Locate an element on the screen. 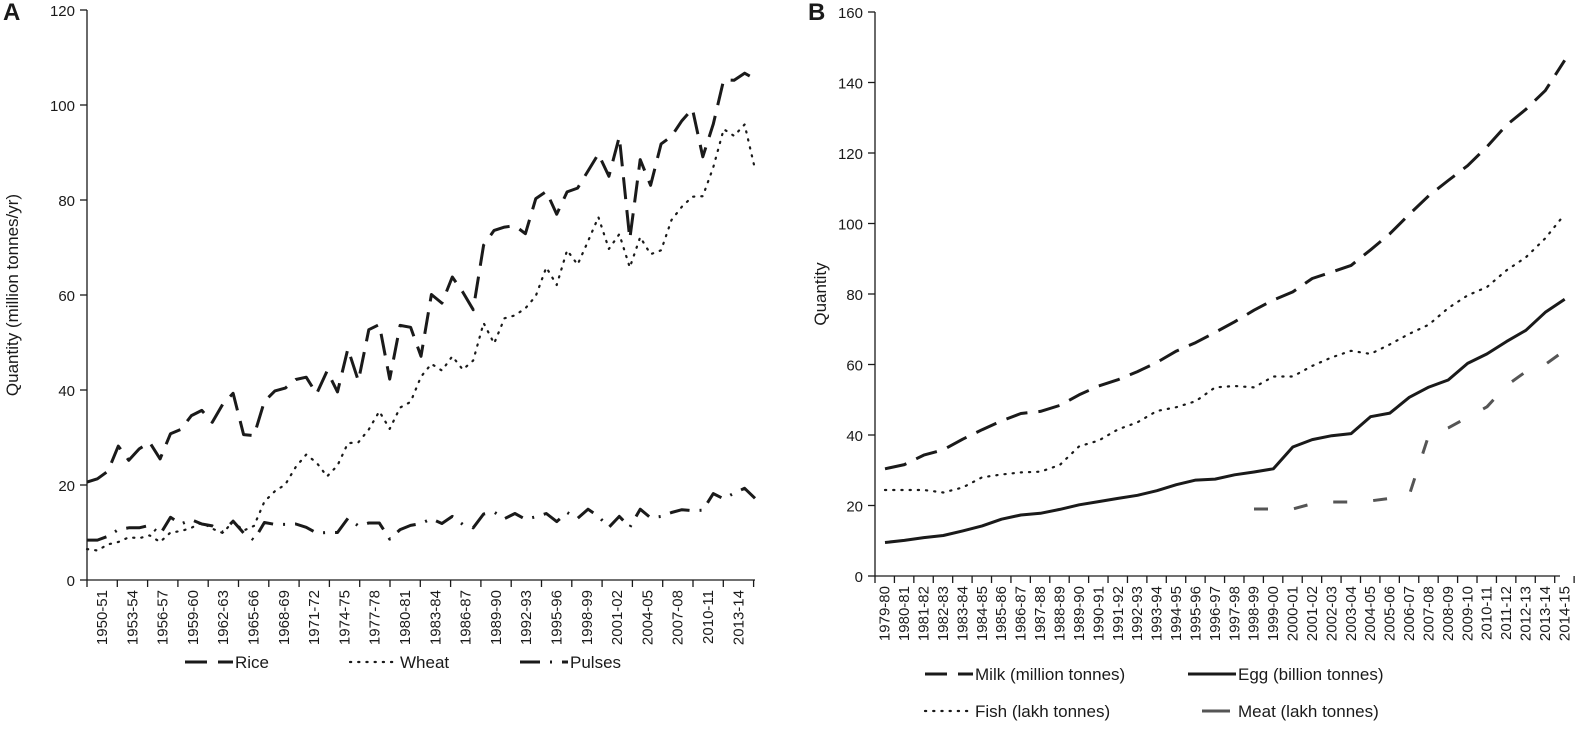  panel-a-x-tick-label: 1971-72 is located at coordinates (314, 617).